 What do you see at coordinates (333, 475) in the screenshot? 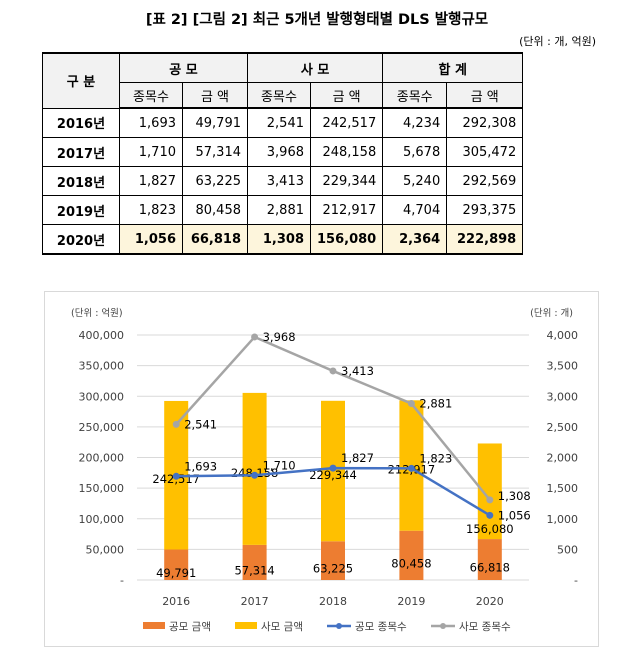
I see `private-amount-label: 229,344` at bounding box center [333, 475].